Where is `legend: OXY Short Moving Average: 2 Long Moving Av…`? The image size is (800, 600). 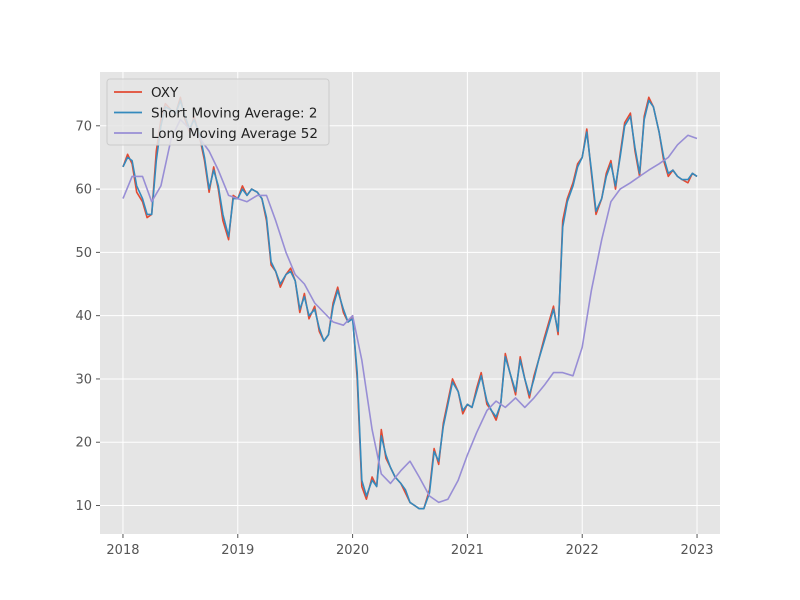
legend: OXY Short Moving Average: 2 Long Moving Av… is located at coordinates (218, 112).